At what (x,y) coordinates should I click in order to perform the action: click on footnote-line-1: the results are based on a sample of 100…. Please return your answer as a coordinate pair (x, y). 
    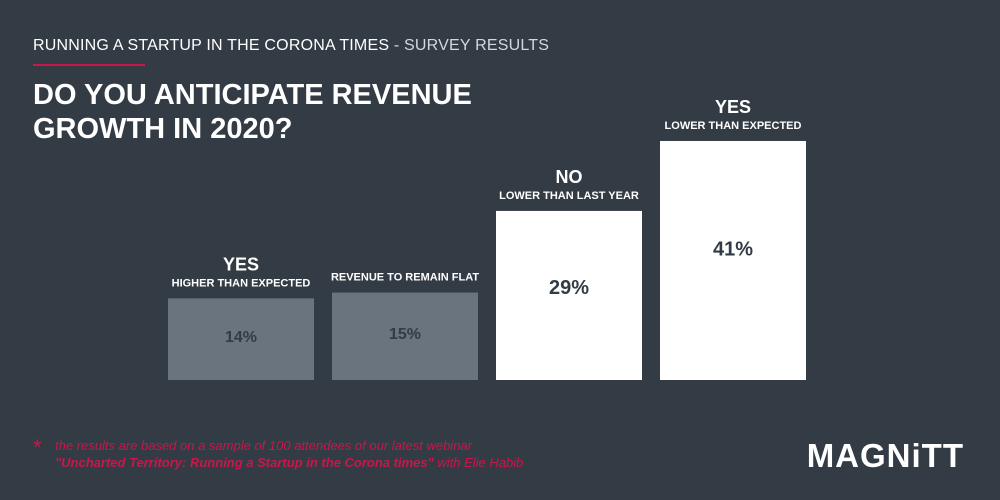
    Looking at the image, I should click on (263, 445).